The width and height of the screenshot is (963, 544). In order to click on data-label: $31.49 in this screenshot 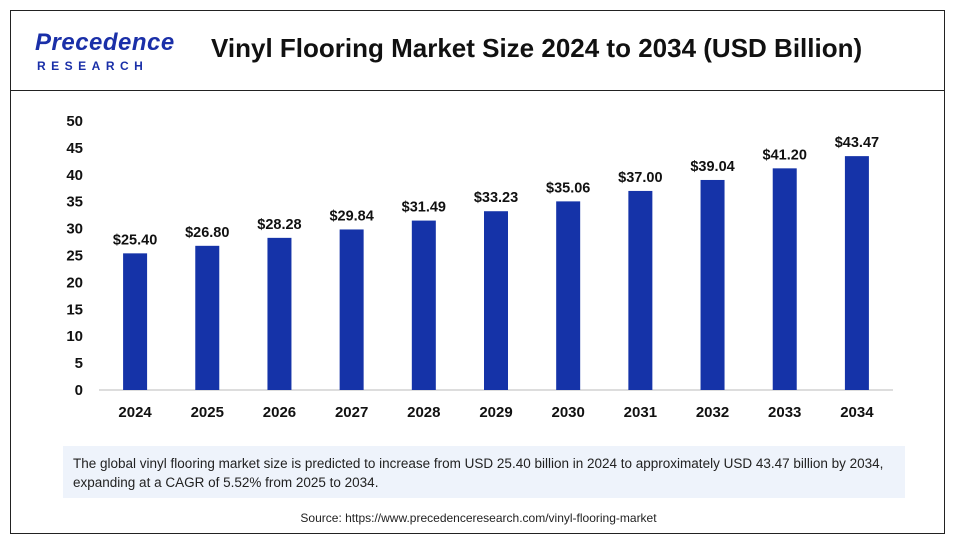, I will do `click(424, 208)`.